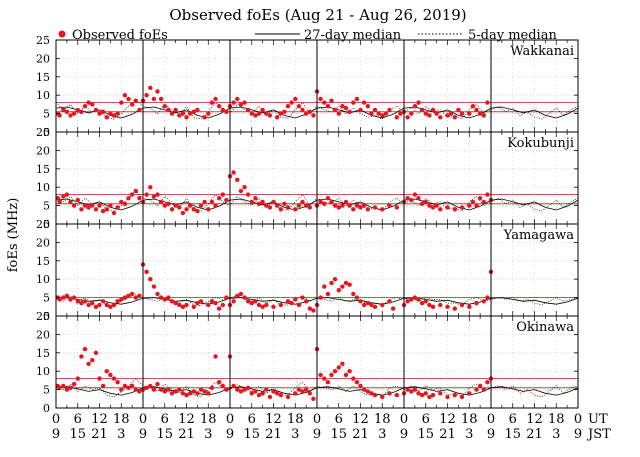 This screenshot has height=457, width=640. I want to click on x-tick-label-ut: 6, so click(78, 419).